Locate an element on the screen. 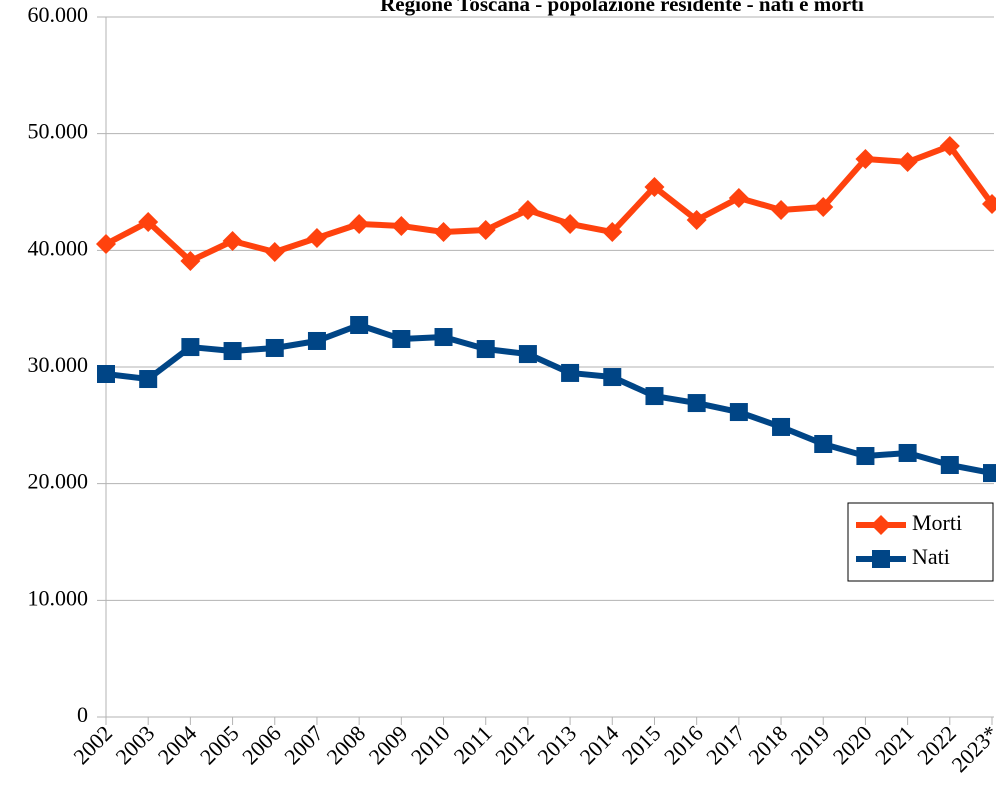 The height and width of the screenshot is (794, 996). y-tick-label: 20.000 is located at coordinates (58, 481).